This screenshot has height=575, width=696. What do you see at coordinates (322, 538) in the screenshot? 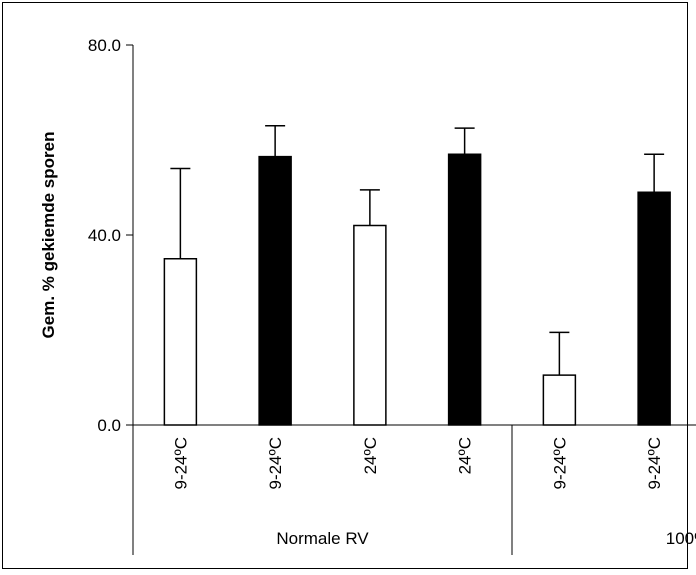
I see `group-label: Normale RV` at bounding box center [322, 538].